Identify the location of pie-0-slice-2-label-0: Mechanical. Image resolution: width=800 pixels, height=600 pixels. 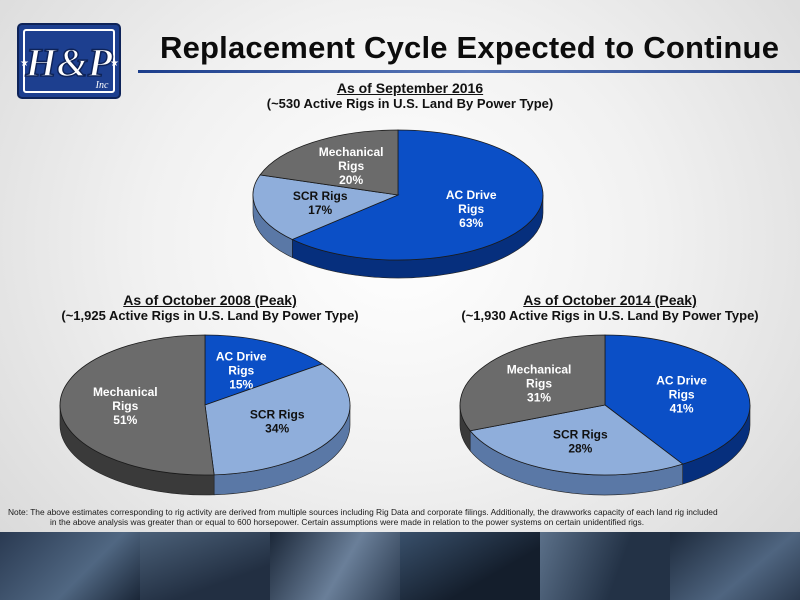
(351, 152).